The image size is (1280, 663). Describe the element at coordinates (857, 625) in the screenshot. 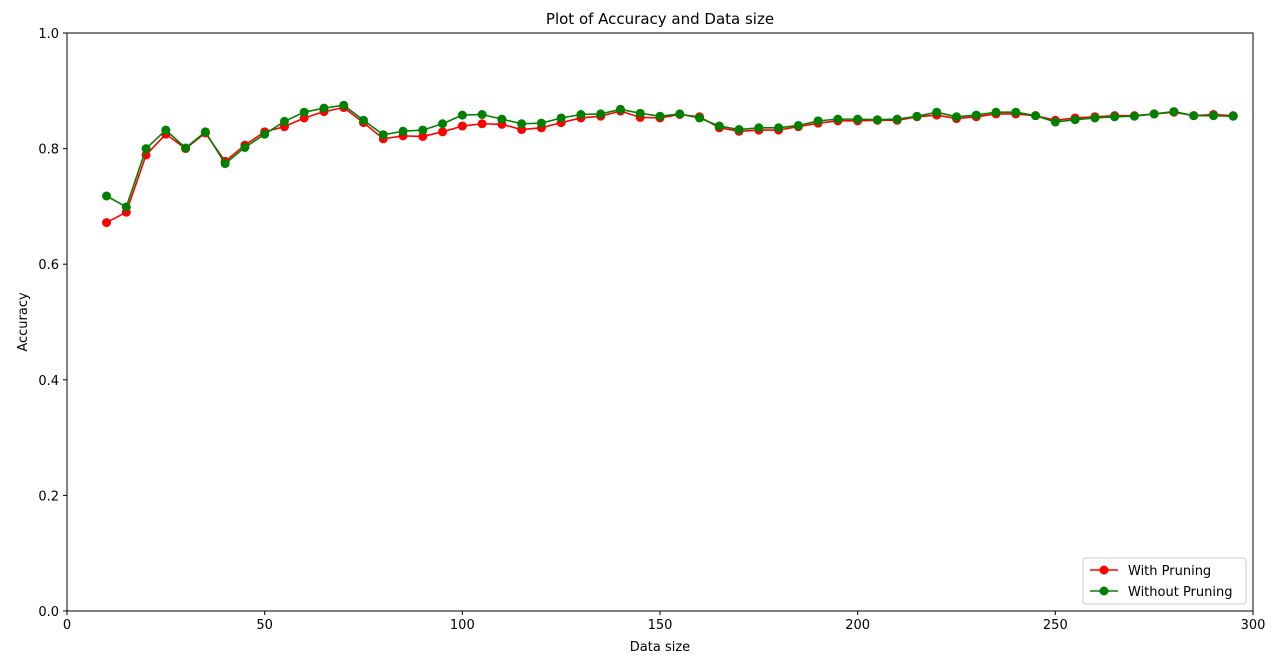

I see `x-tick-label: 200` at that location.